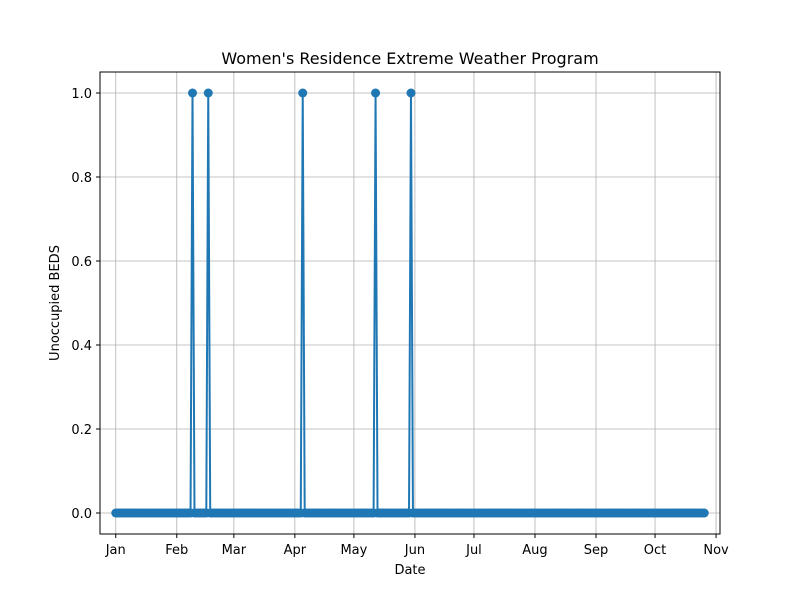 The height and width of the screenshot is (600, 800). I want to click on x-tick-label: May, so click(353, 550).